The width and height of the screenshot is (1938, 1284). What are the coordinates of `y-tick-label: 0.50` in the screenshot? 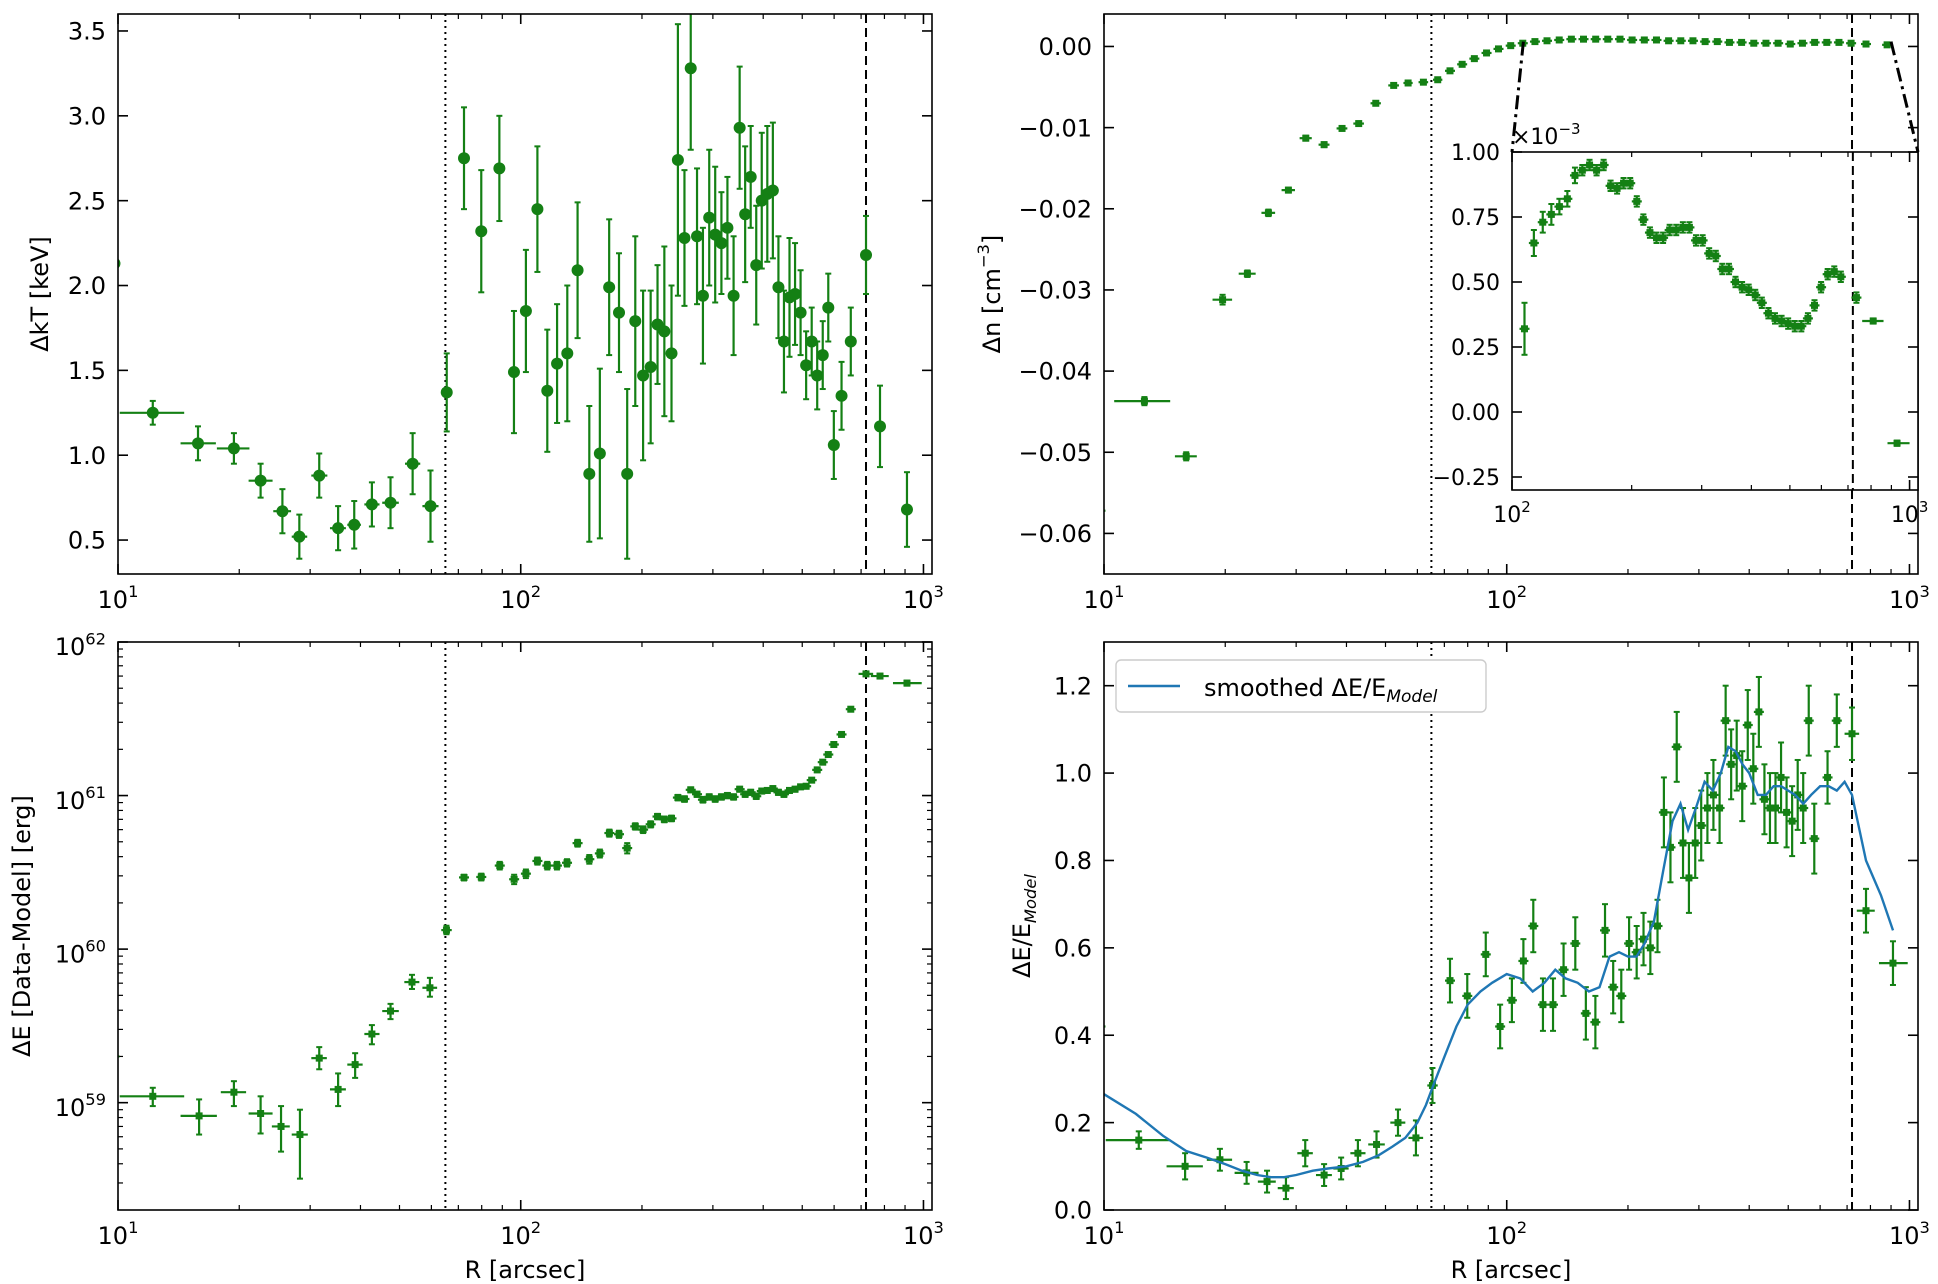 It's located at (1475, 283).